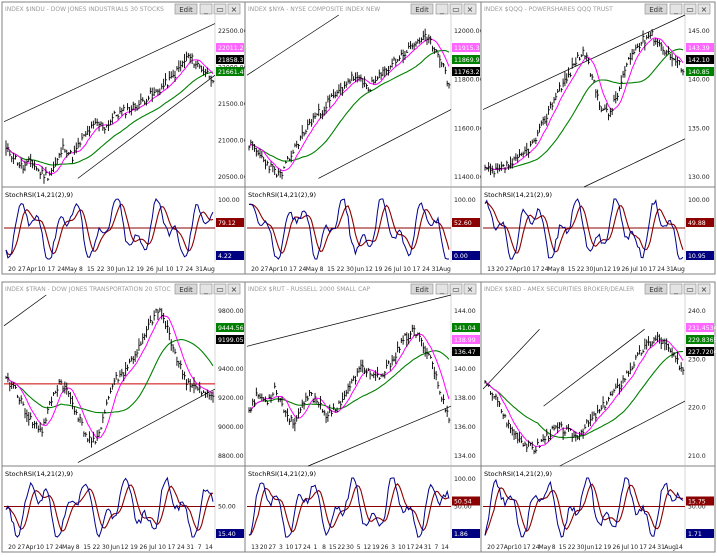 The width and height of the screenshot is (717, 557). What do you see at coordinates (445, 547) in the screenshot?
I see `x-axis-tick-label: 14` at bounding box center [445, 547].